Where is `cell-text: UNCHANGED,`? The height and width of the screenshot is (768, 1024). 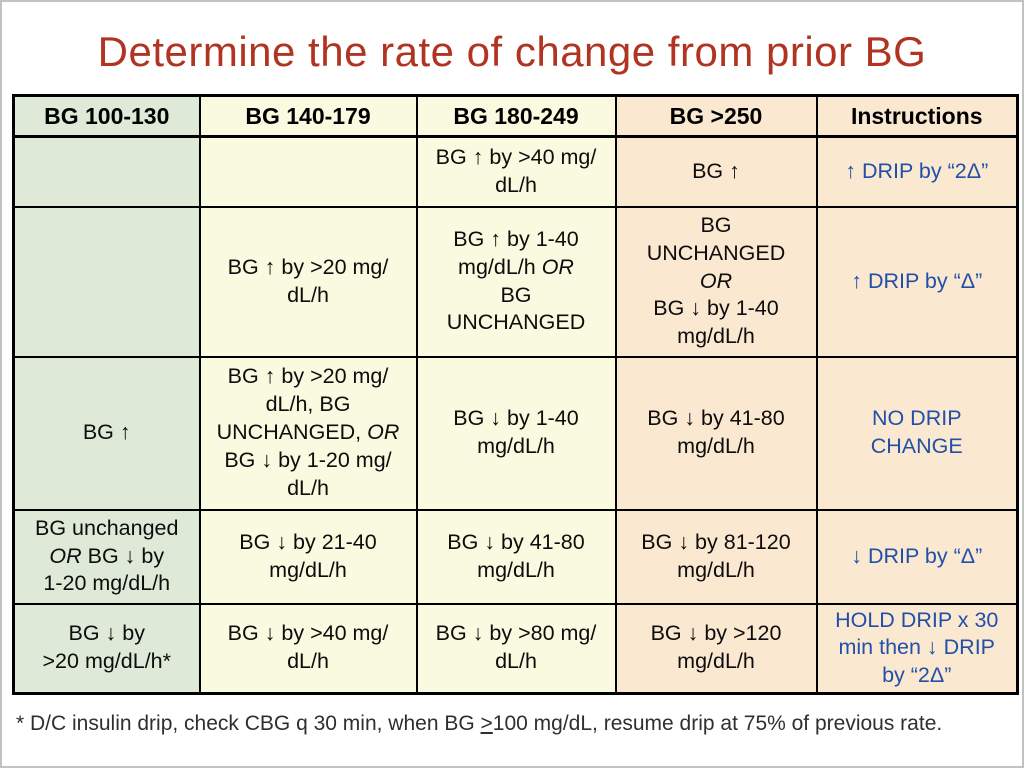
cell-text: UNCHANGED, is located at coordinates (292, 432).